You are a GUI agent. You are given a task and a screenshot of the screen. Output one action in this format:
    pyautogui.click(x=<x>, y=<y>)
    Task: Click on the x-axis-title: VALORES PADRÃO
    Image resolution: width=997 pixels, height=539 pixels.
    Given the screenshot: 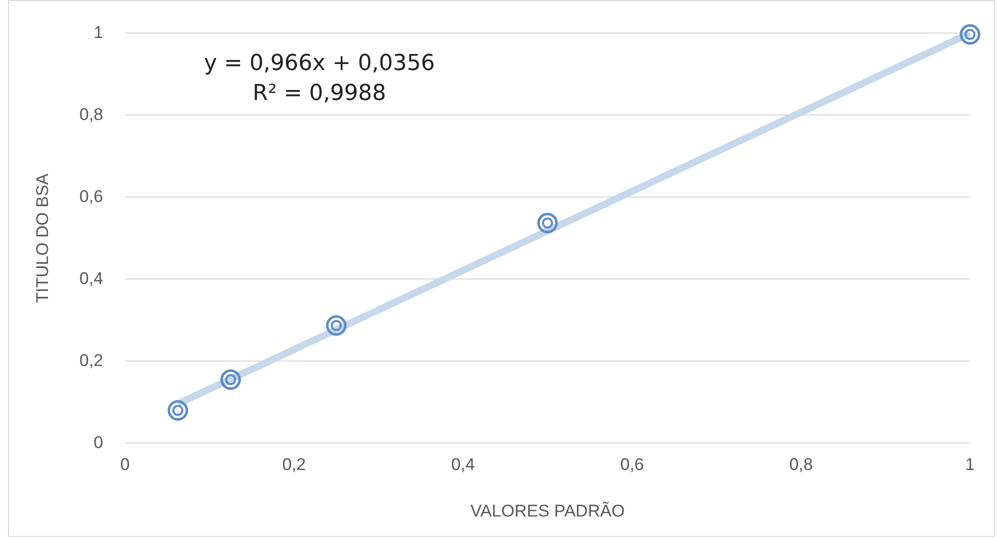 What is the action you would take?
    pyautogui.click(x=547, y=510)
    